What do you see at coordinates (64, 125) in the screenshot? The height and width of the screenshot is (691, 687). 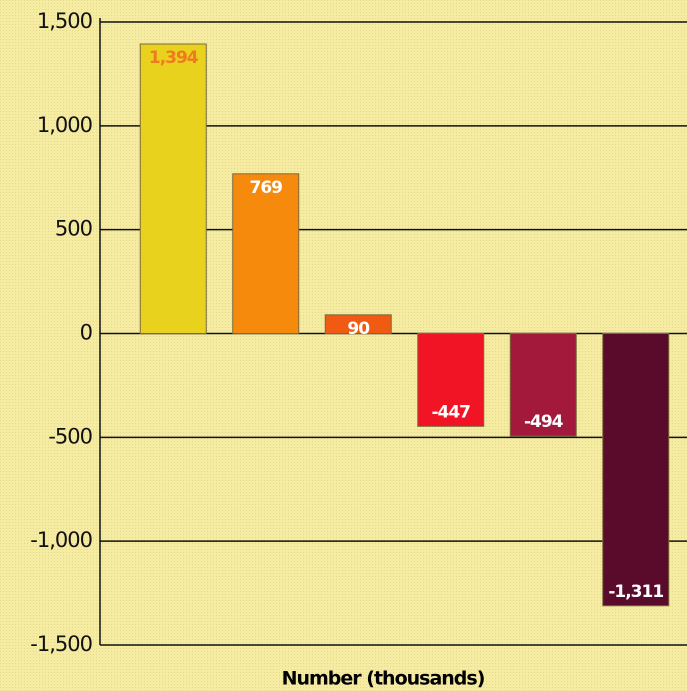 I see `y-tick-label: 1,000` at bounding box center [64, 125].